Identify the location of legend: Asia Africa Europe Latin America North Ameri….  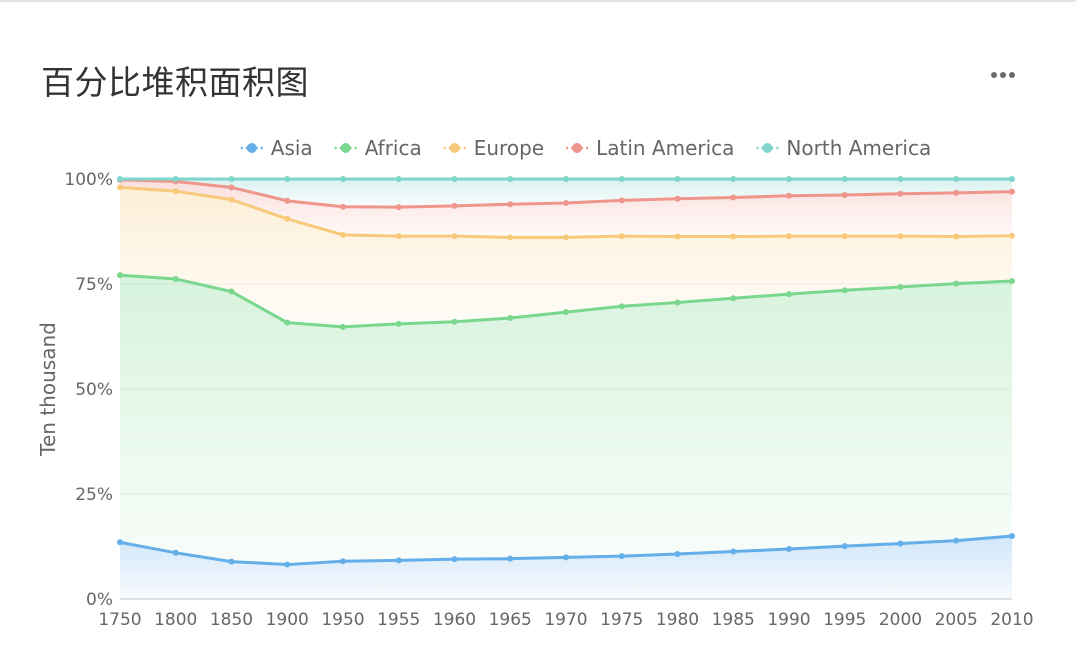
(585, 148).